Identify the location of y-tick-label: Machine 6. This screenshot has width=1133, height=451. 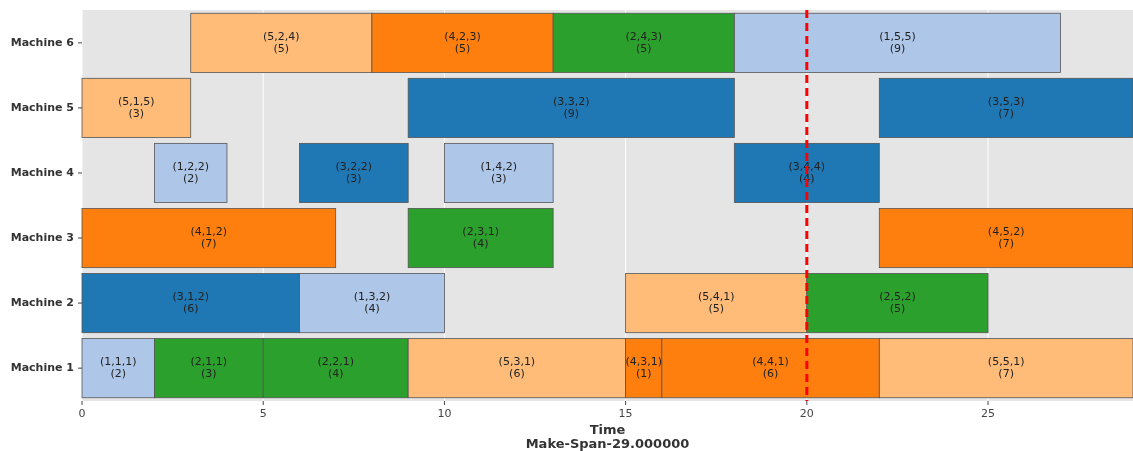
(42, 42).